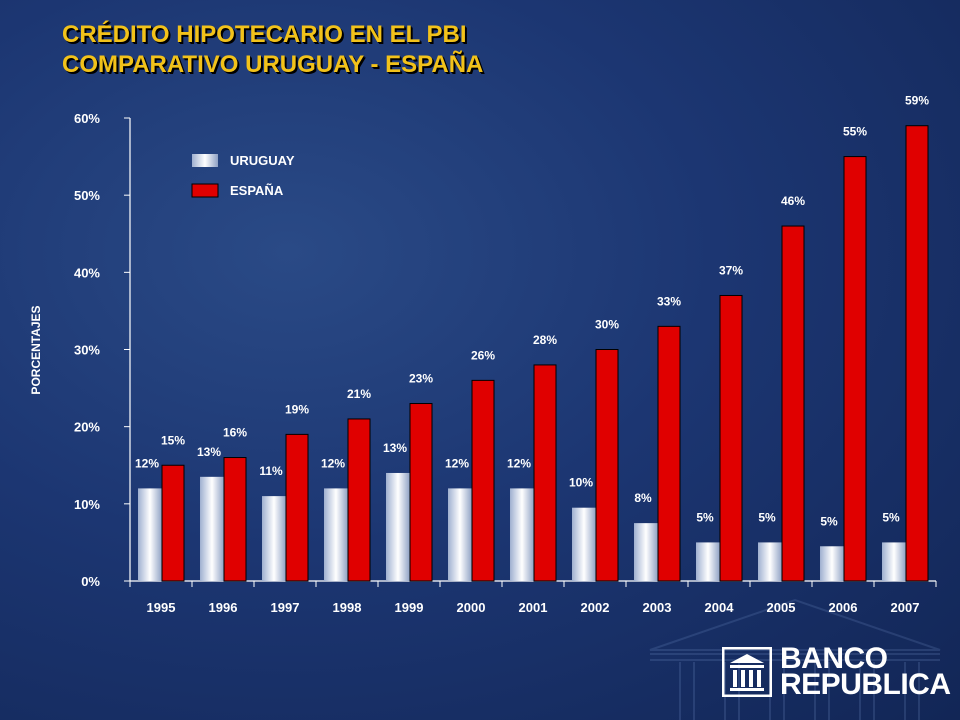 Image resolution: width=960 pixels, height=720 pixels. Describe the element at coordinates (657, 607) in the screenshot. I see `x-tick-label: 2003` at that location.